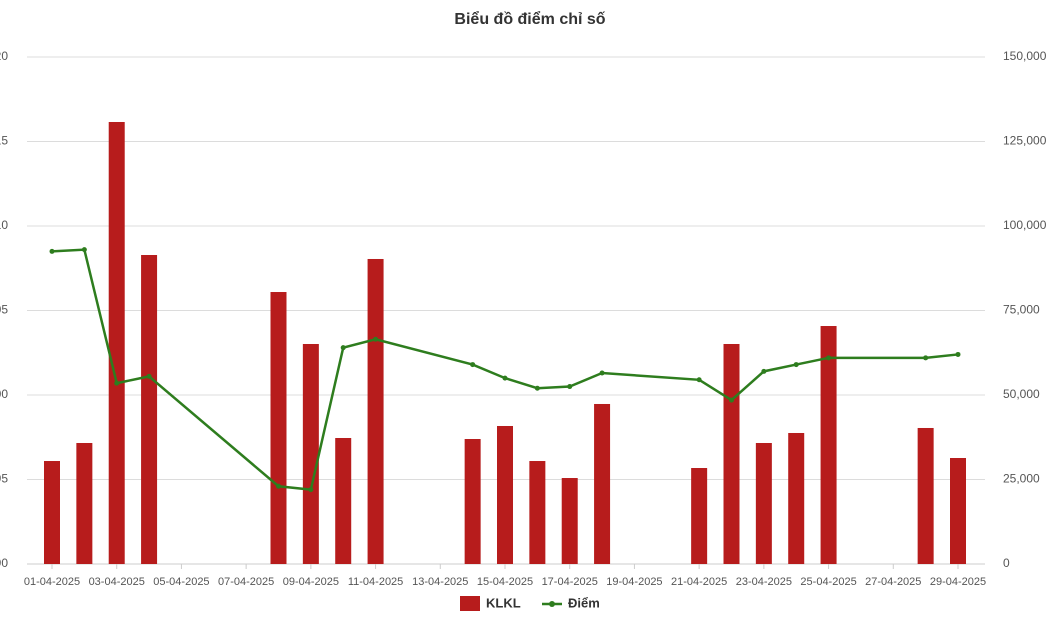 This screenshot has width=1050, height=635. I want to click on y2-tick-label: 150,000, so click(1025, 56).